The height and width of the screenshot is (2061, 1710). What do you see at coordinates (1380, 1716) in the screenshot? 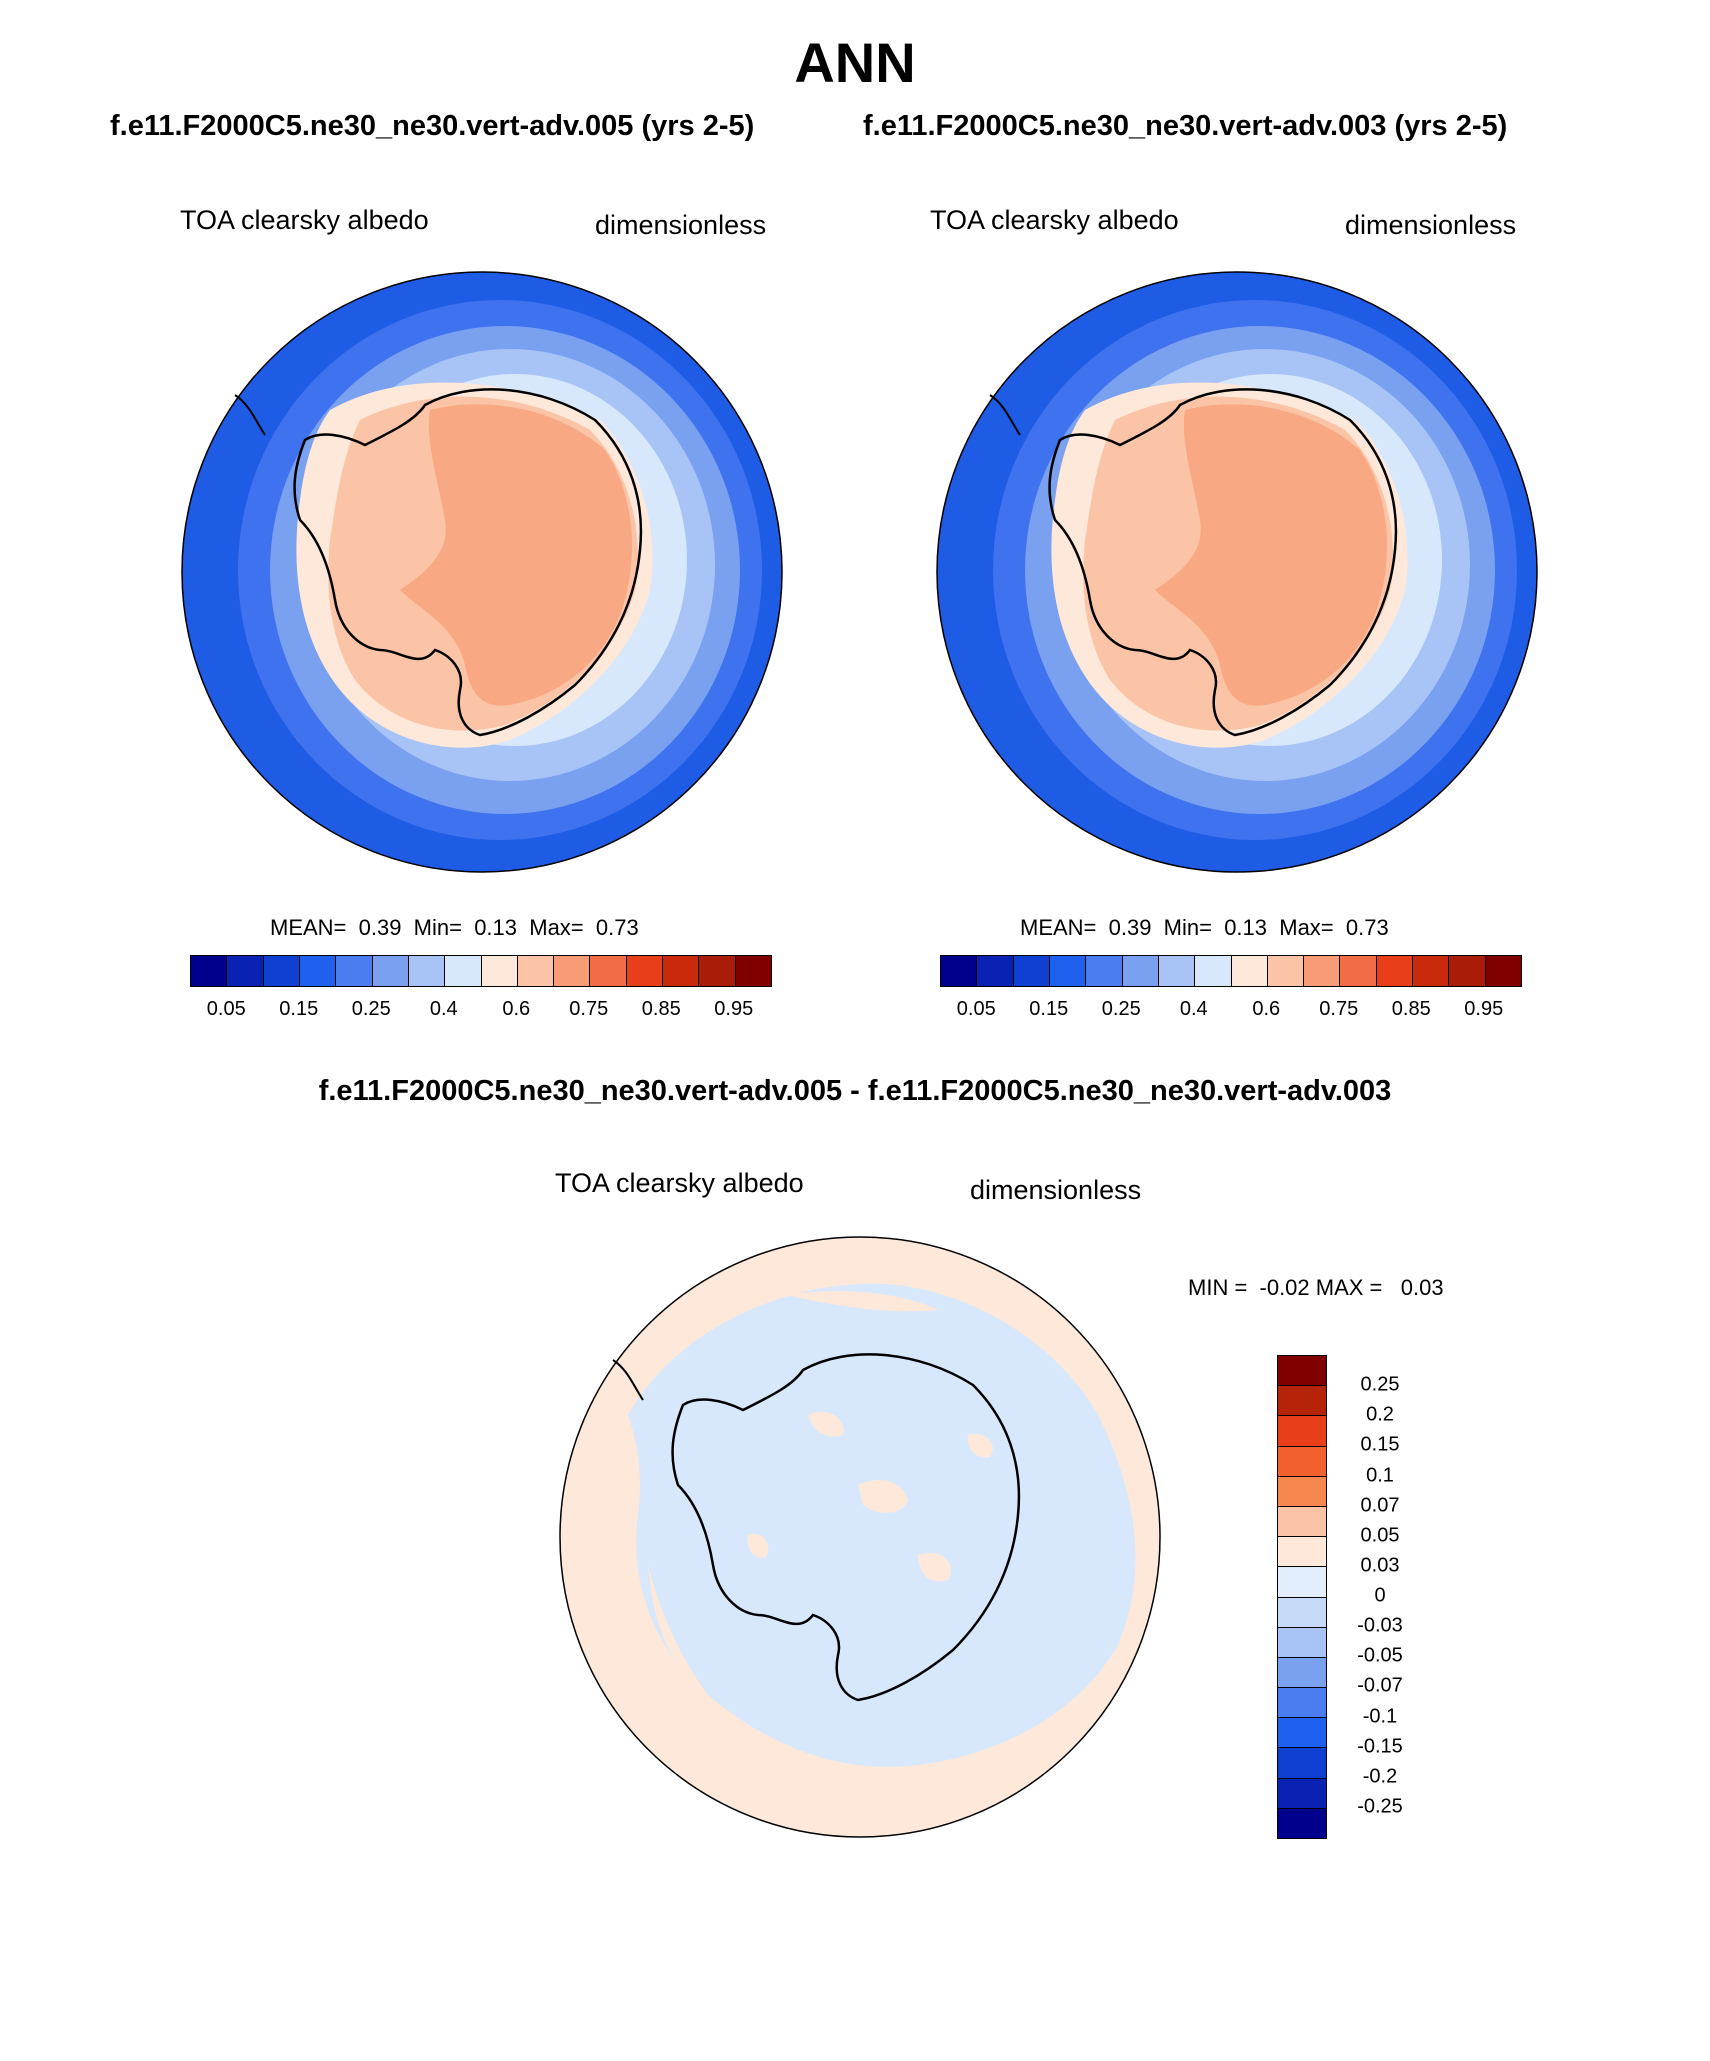
I see `colorbar-tick-label: -0.1` at bounding box center [1380, 1716].